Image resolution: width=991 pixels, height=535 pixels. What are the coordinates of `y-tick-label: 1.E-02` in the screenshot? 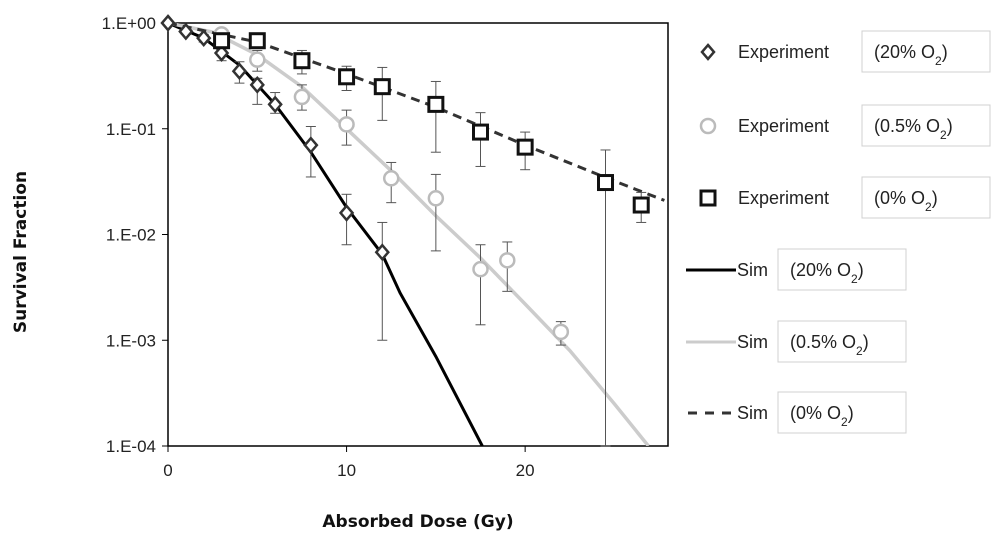 It's located at (131, 235).